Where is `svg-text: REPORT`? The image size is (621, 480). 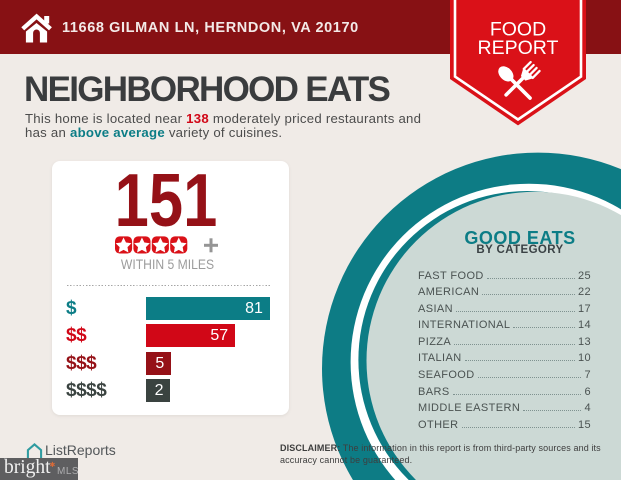 svg-text: REPORT is located at coordinates (518, 48).